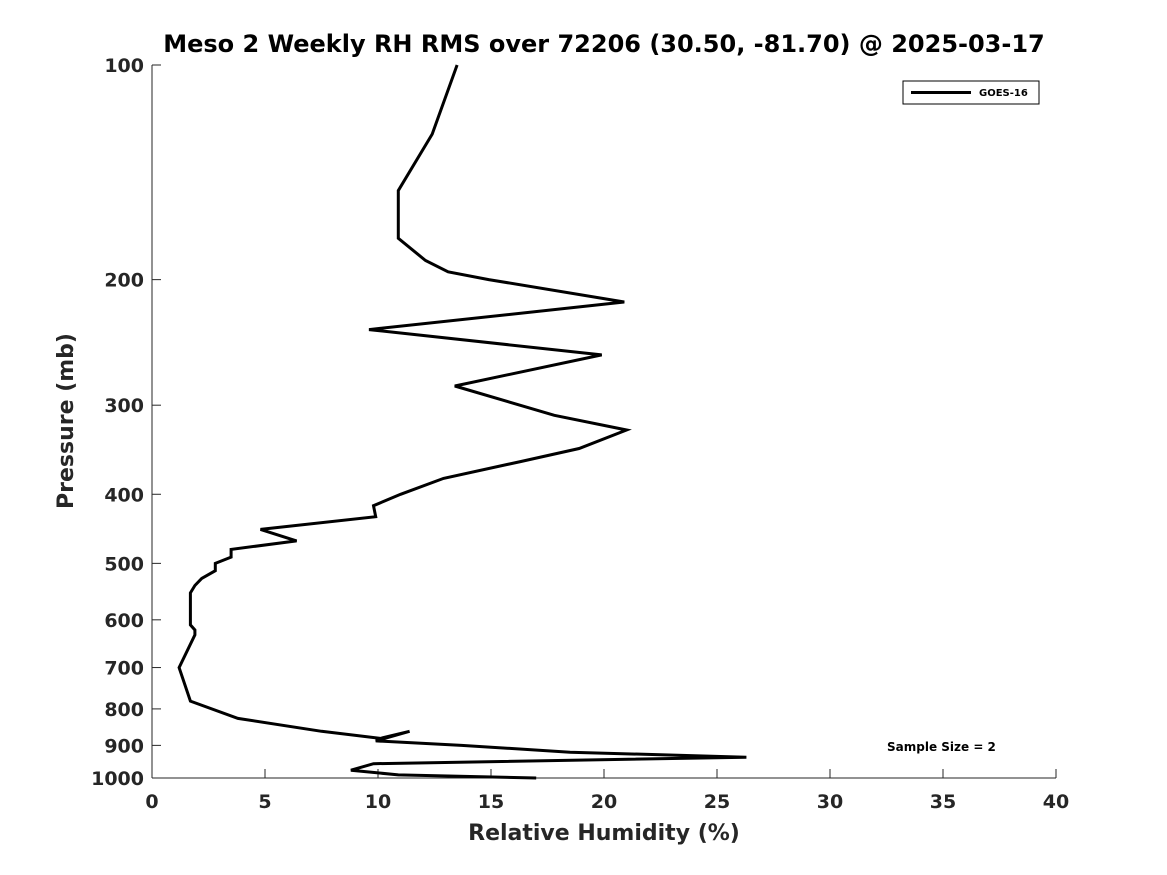  I want to click on y-axis-ticks: 100 200 300 400 500 600 700 800 900 1000, so click(126, 422).